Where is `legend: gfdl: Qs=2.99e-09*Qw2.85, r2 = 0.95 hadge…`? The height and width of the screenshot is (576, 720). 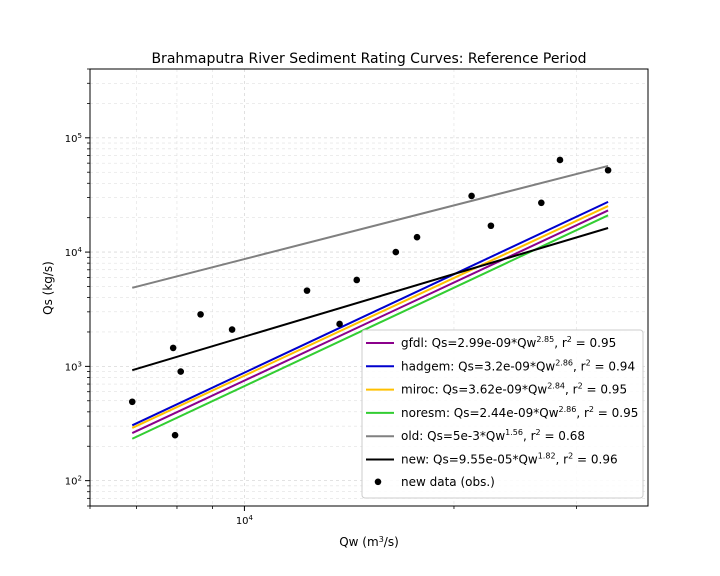 legend: gfdl: Qs=2.99e-09*Qw2.85, r2 = 0.95 hadge… is located at coordinates (502, 414).